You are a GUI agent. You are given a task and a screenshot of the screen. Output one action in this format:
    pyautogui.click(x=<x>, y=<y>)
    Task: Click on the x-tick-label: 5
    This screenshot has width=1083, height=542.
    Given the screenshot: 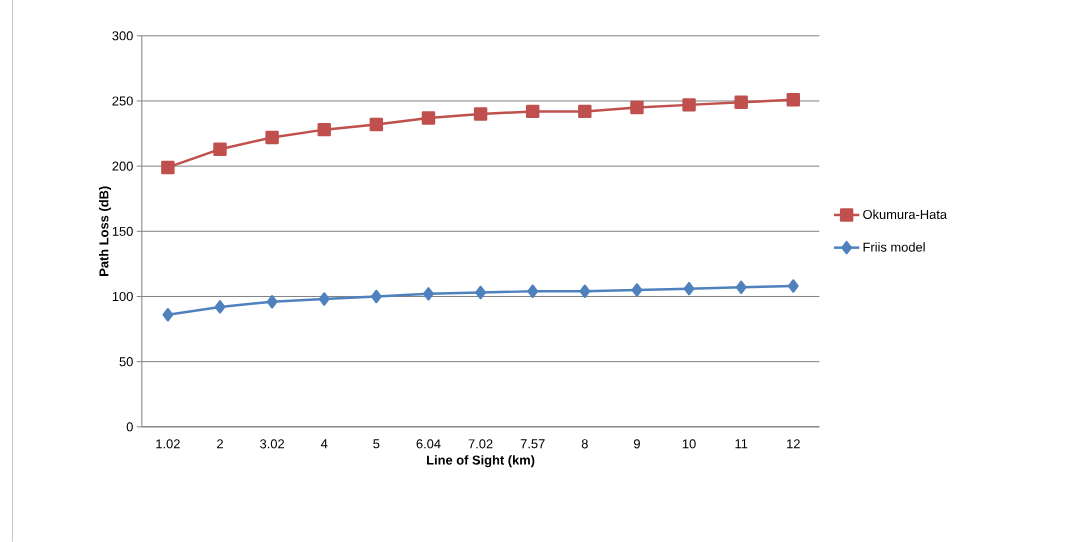 What is the action you would take?
    pyautogui.click(x=376, y=444)
    